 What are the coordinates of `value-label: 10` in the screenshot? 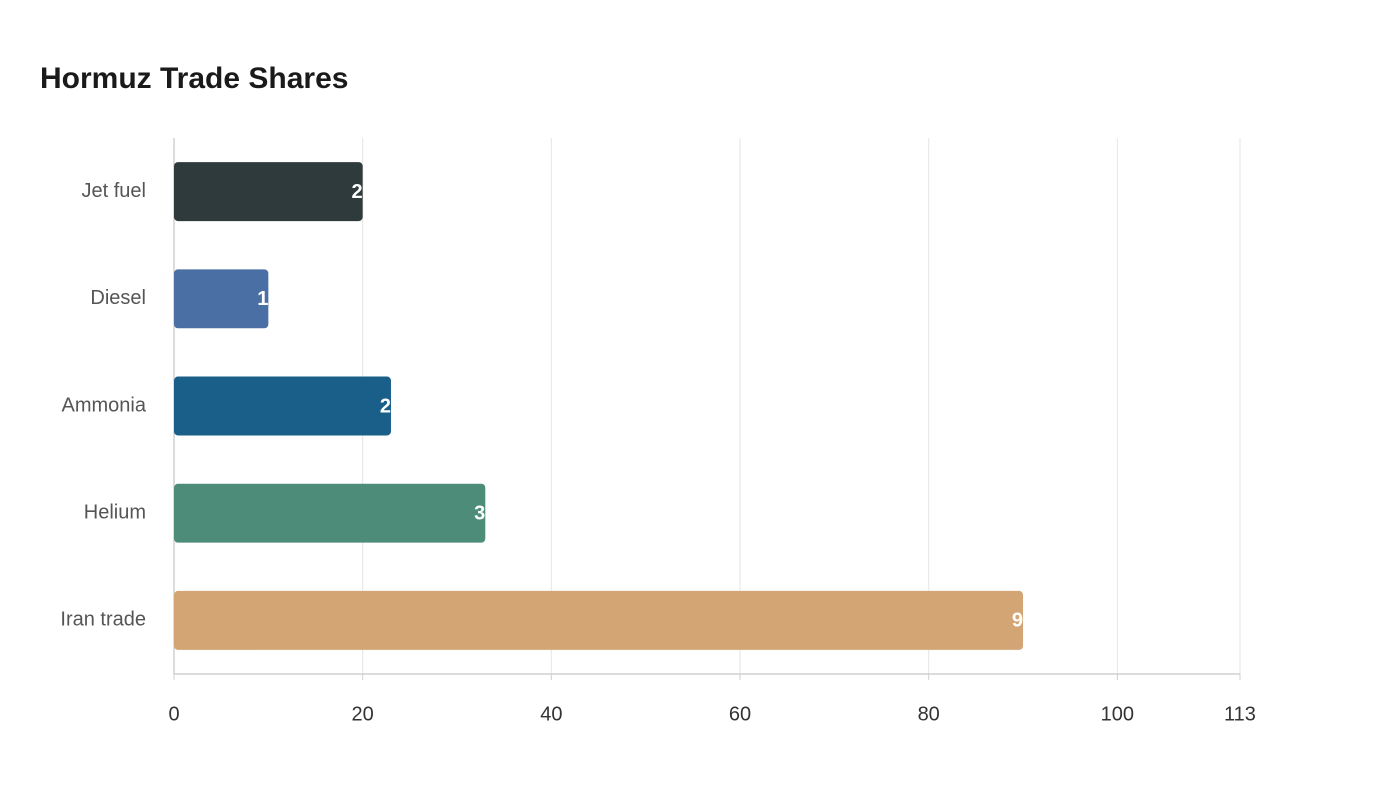 It's located at (268, 299).